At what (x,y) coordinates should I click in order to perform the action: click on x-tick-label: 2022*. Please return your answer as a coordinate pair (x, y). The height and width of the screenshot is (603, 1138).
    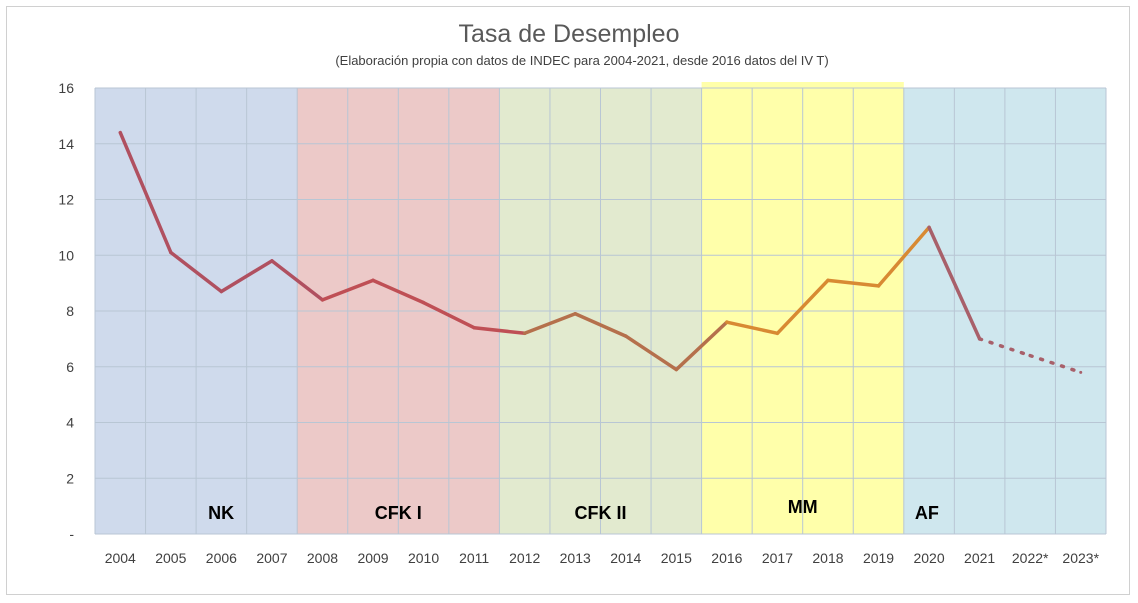
    Looking at the image, I should click on (1030, 558).